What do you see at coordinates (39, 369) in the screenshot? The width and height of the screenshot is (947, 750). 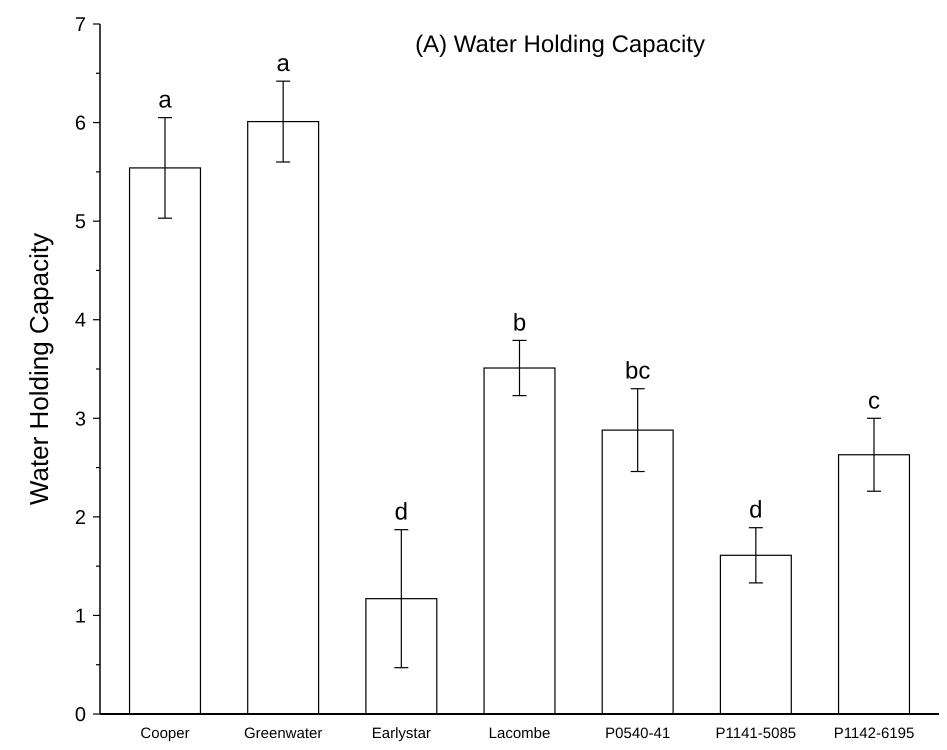 I see `y-axis-title: Water Holding Capacity` at bounding box center [39, 369].